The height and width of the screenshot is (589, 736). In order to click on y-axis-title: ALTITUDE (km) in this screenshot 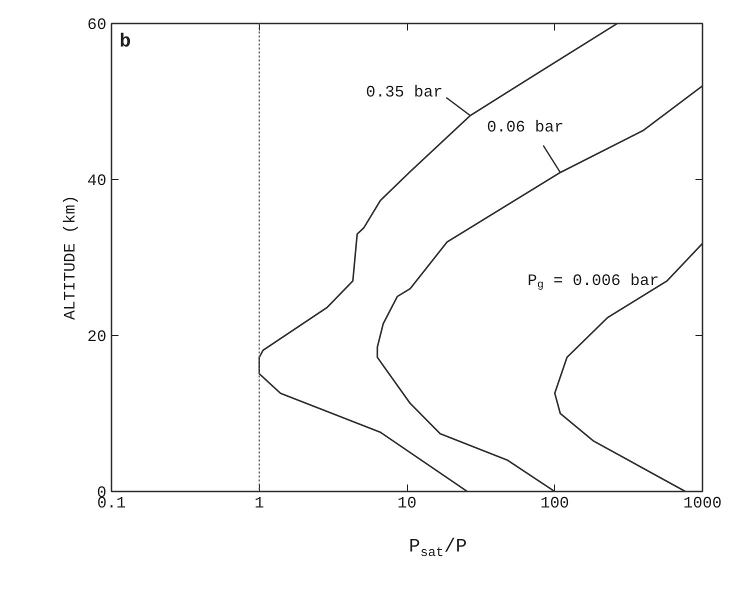, I will do `click(70, 257)`.